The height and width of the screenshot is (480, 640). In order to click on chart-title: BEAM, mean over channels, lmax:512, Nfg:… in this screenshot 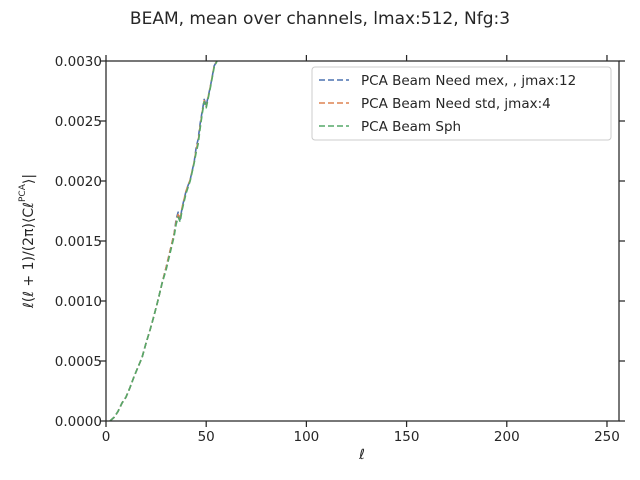, I will do `click(320, 19)`.